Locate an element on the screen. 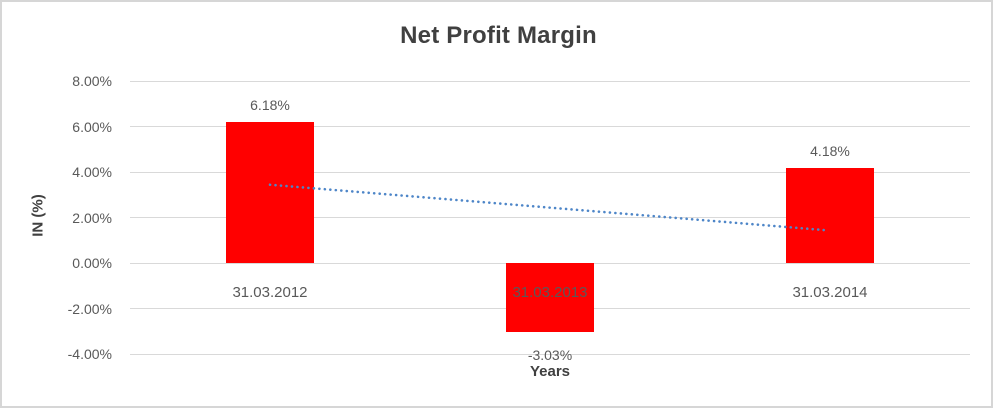 The height and width of the screenshot is (408, 993). y-tick-label: 0.00% is located at coordinates (92, 263).